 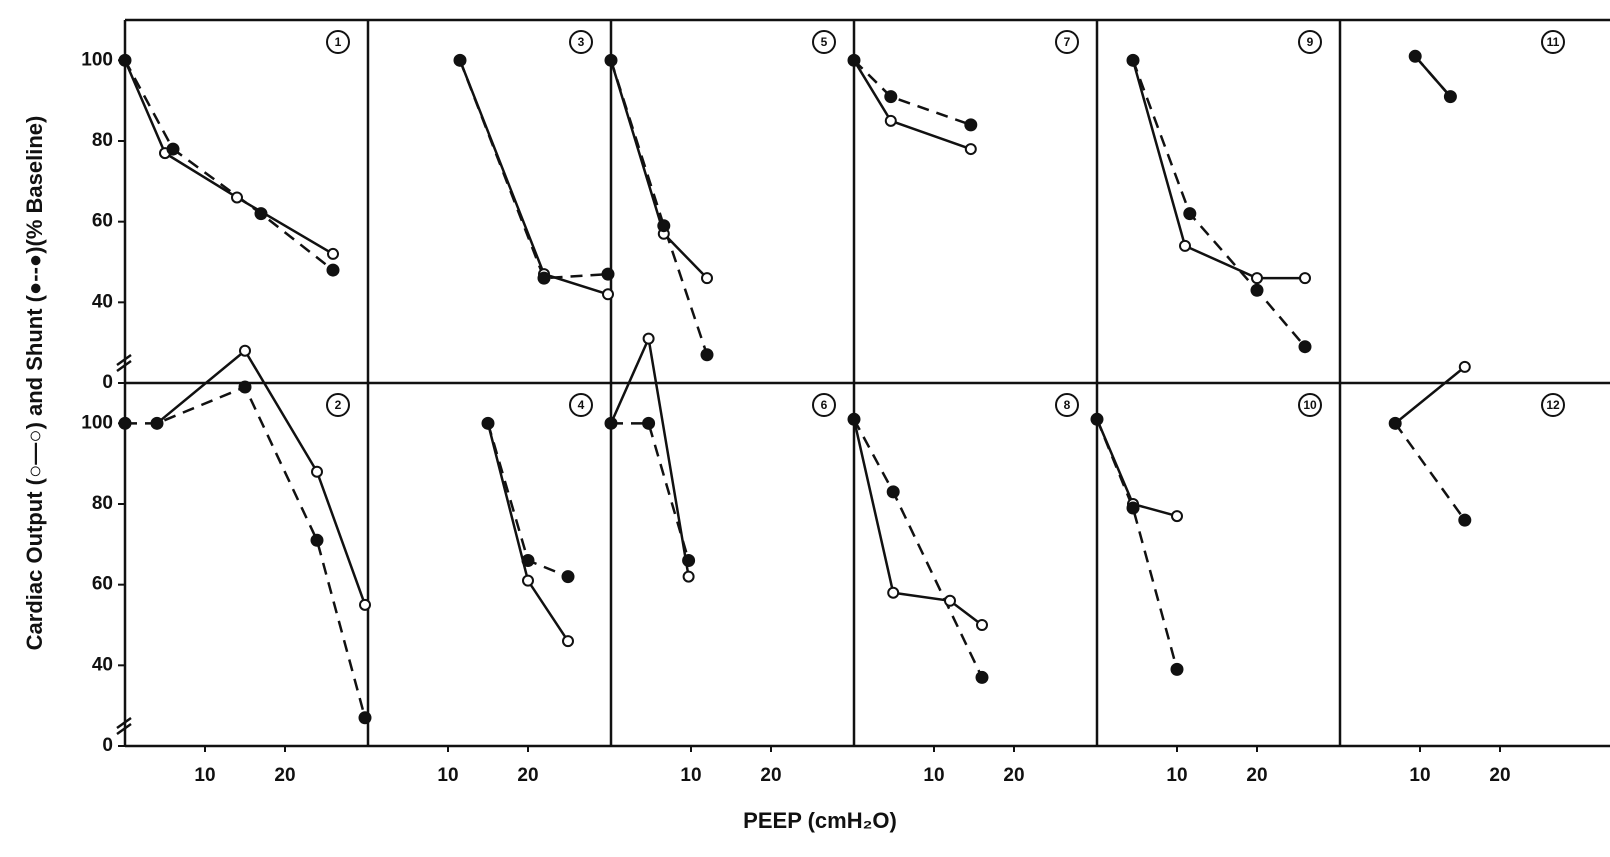 I want to click on panel-label: 5, so click(x=824, y=42).